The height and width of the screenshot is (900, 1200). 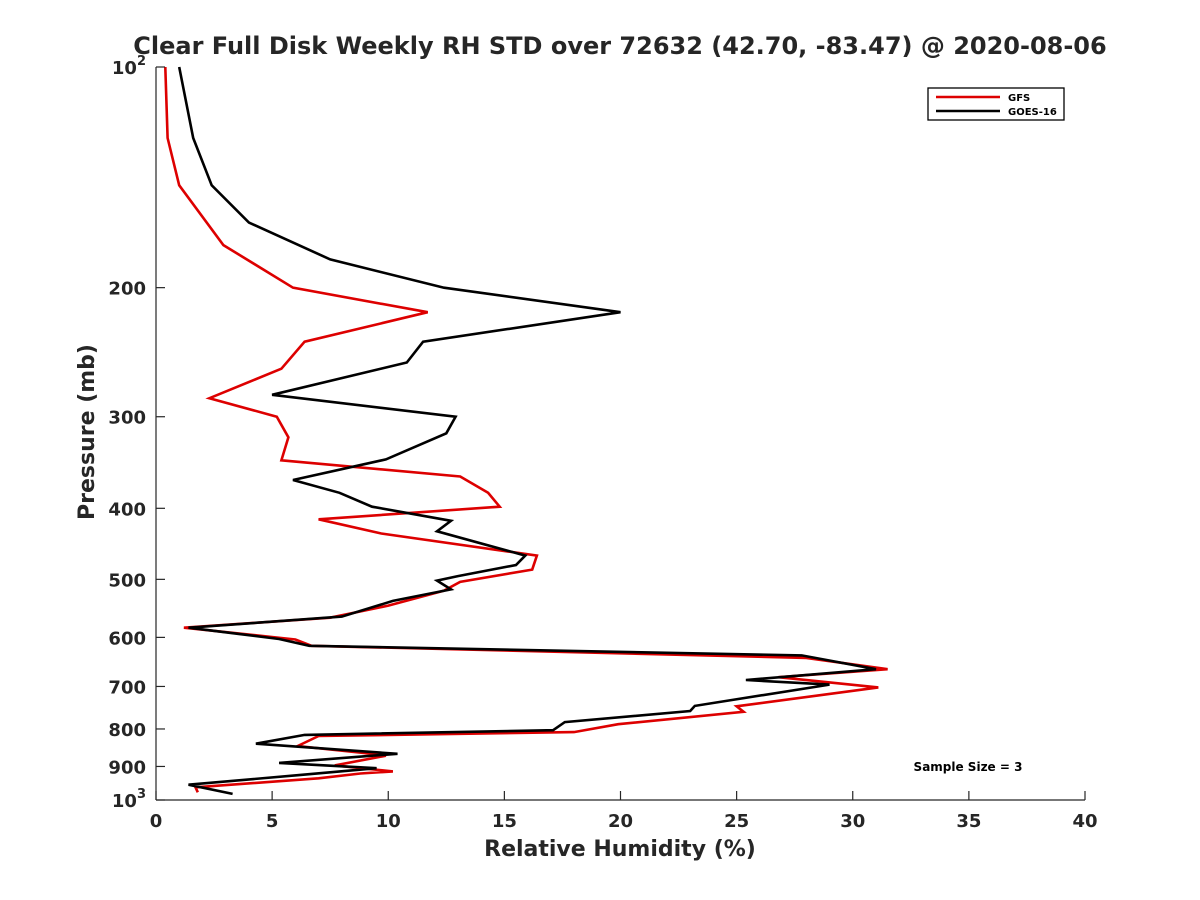 What do you see at coordinates (968, 821) in the screenshot?
I see `x-tick-label: 35` at bounding box center [968, 821].